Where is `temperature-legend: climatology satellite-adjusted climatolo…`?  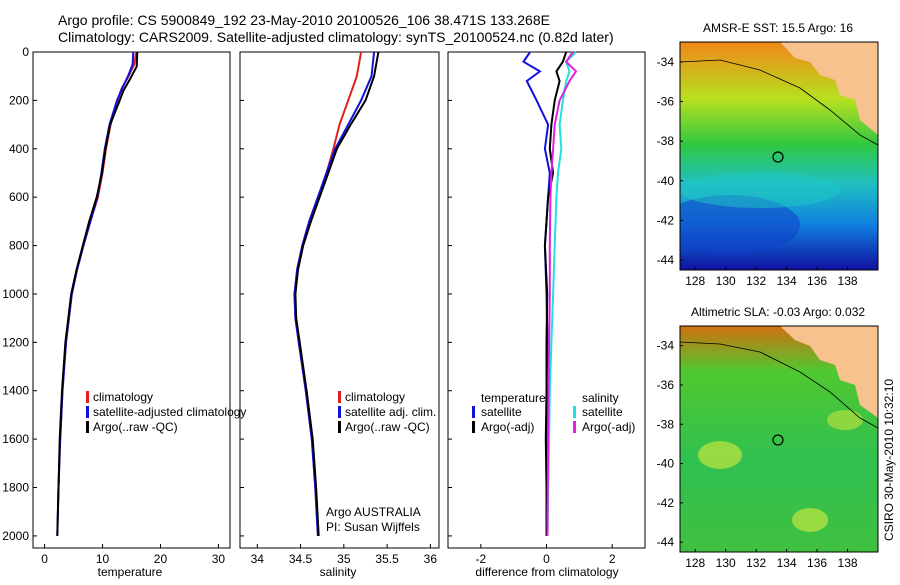 temperature-legend: climatology satellite-adjusted climatolo… is located at coordinates (166, 412).